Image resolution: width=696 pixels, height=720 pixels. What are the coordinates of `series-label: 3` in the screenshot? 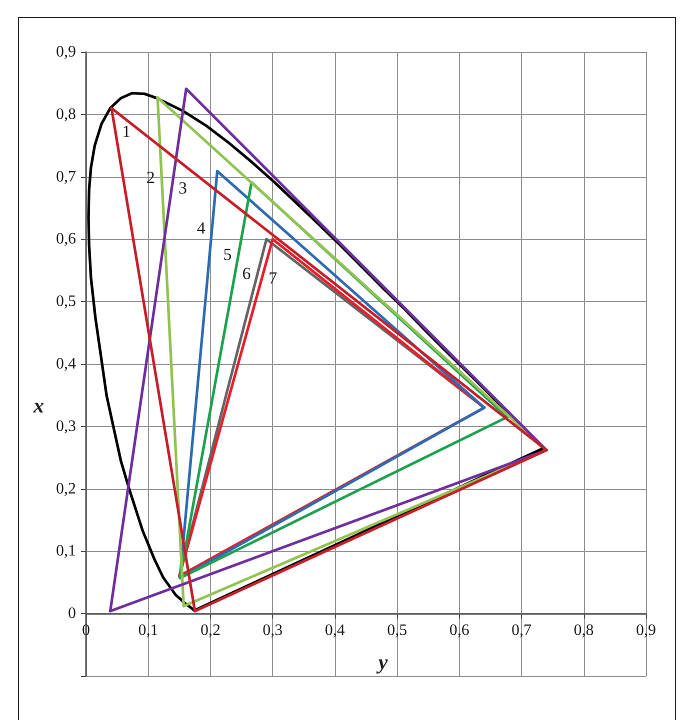 It's located at (183, 188).